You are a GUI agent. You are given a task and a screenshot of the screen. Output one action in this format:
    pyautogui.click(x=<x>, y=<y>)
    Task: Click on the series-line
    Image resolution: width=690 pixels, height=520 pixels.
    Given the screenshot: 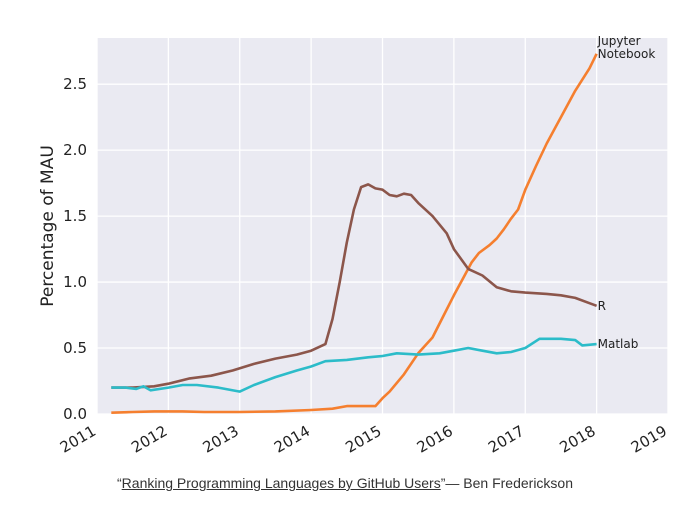 What is the action you would take?
    pyautogui.click(x=354, y=365)
    